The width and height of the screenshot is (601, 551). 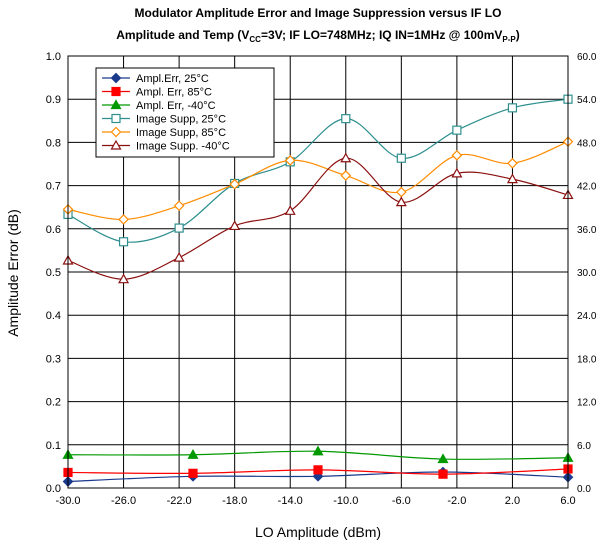 What do you see at coordinates (53, 273) in the screenshot?
I see `y-tick-label: 0.5` at bounding box center [53, 273].